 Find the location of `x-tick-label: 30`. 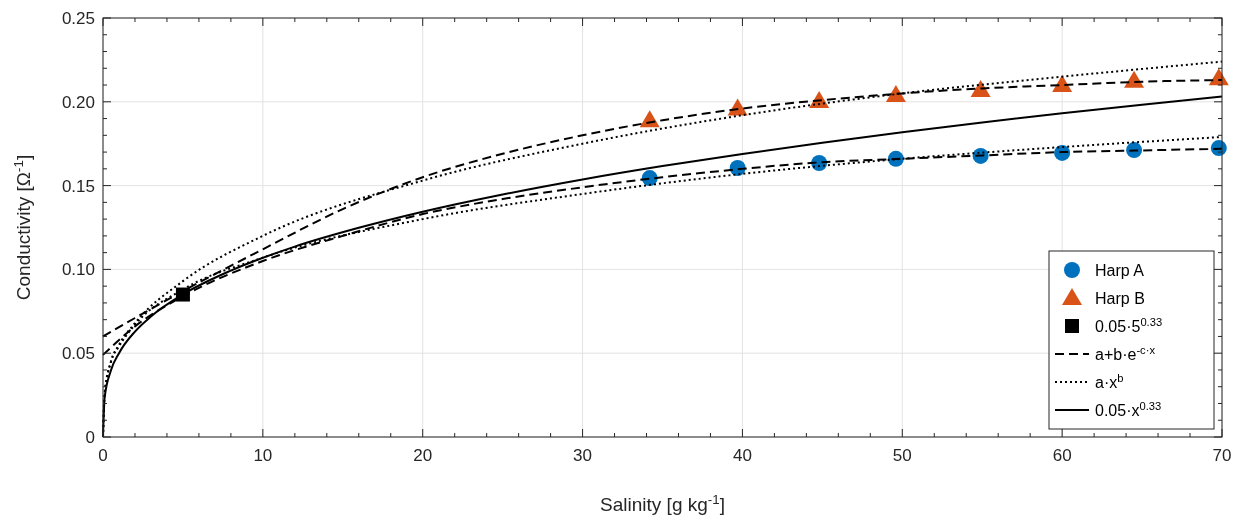

x-tick-label: 30 is located at coordinates (583, 455).